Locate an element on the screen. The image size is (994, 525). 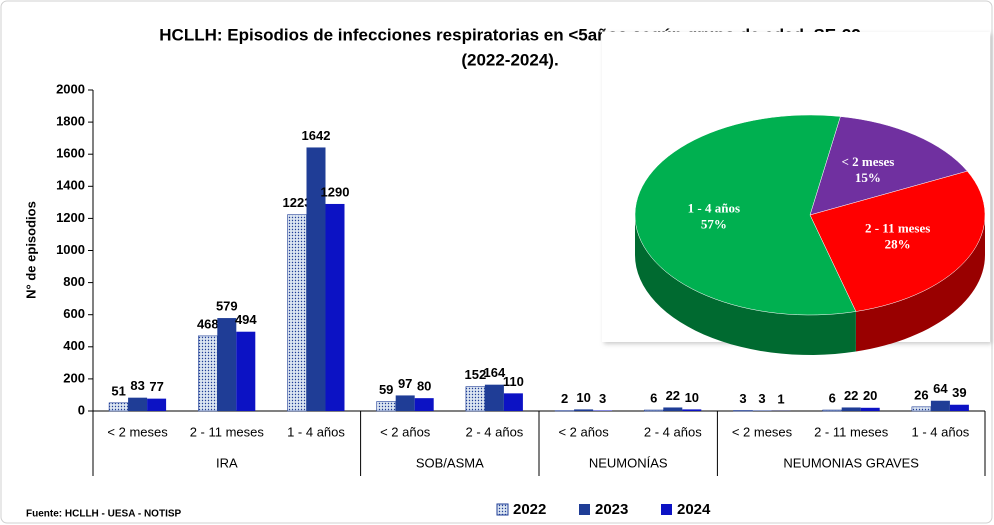
data-label: 110 is located at coordinates (513, 381).